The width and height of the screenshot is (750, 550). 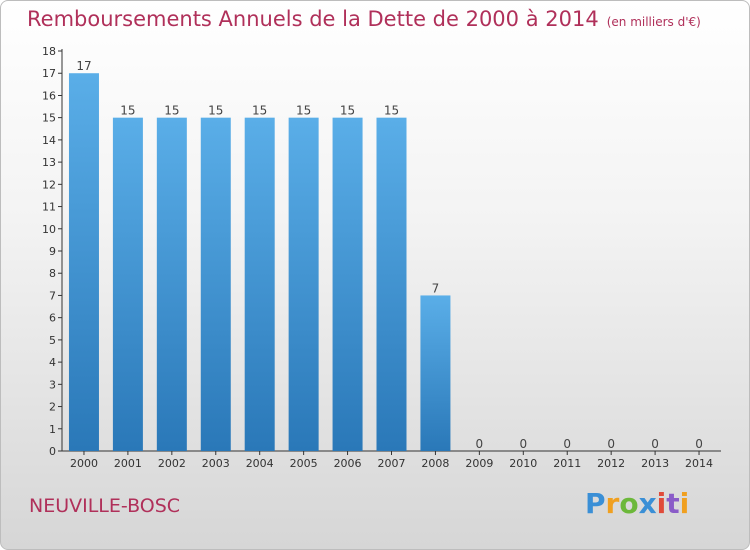 What do you see at coordinates (49, 73) in the screenshot?
I see `y-tick-label: 17` at bounding box center [49, 73].